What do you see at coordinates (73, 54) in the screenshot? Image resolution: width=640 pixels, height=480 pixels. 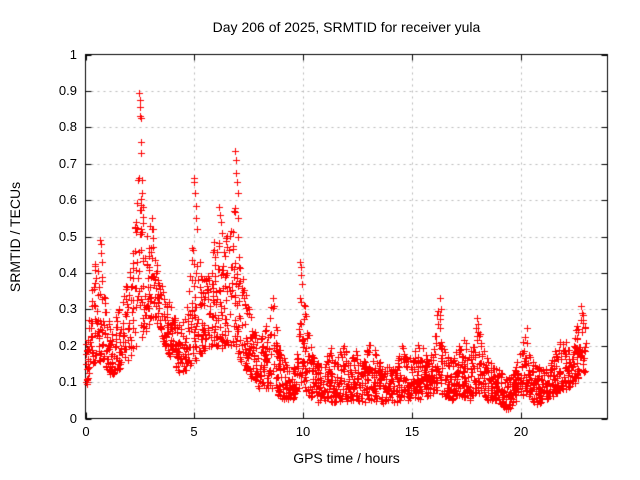 I see `y-tick-label: 1` at bounding box center [73, 54].